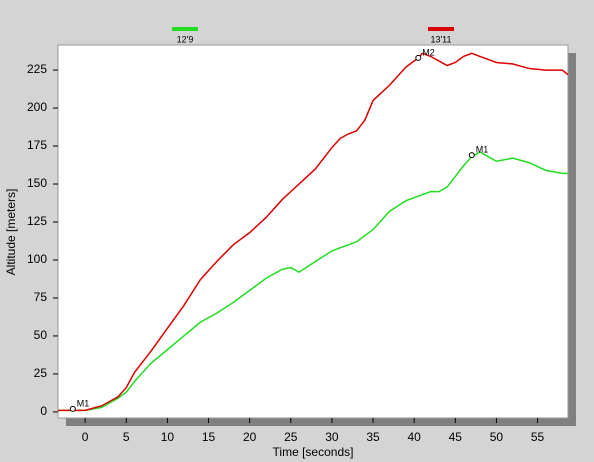 Image resolution: width=594 pixels, height=462 pixels. I want to click on y-tick-label: 200, so click(37, 107).